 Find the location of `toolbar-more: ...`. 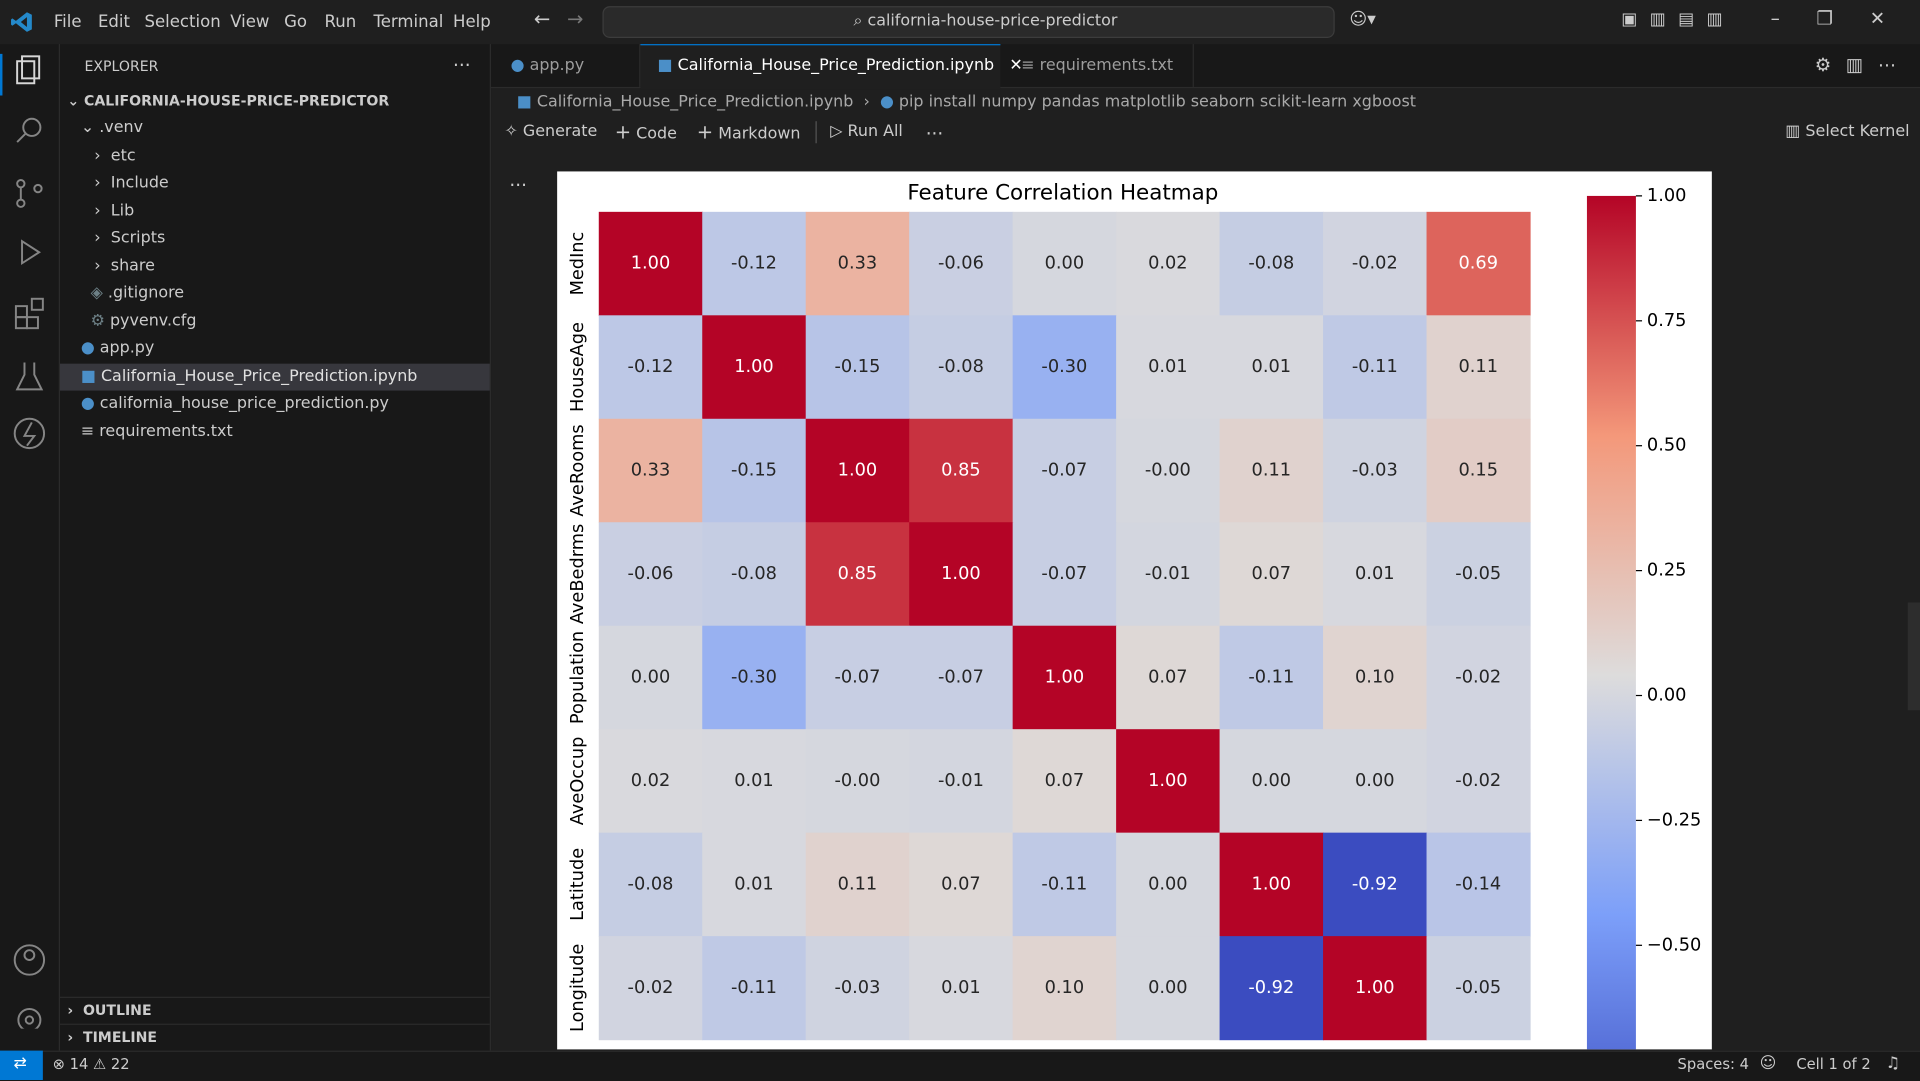

toolbar-more: ... is located at coordinates (934, 128).